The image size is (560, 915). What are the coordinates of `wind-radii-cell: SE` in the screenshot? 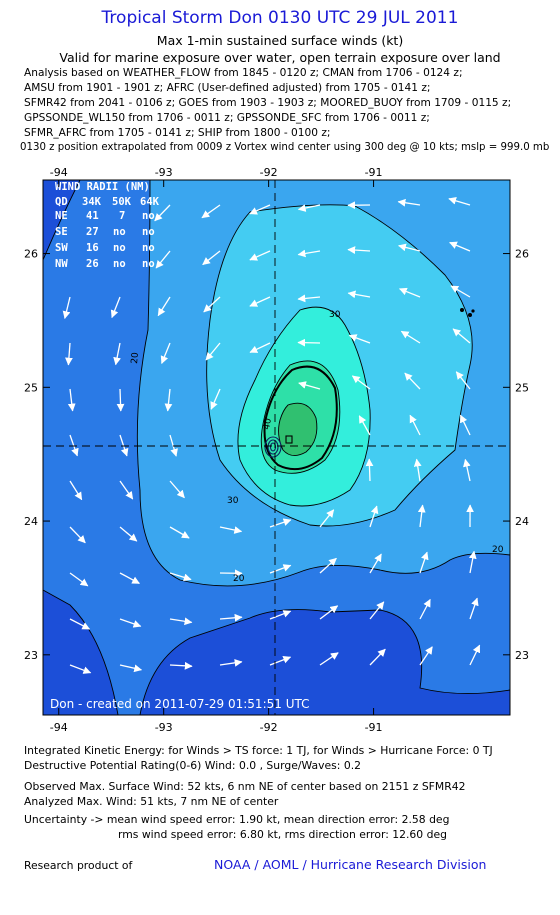 It's located at (61, 232).